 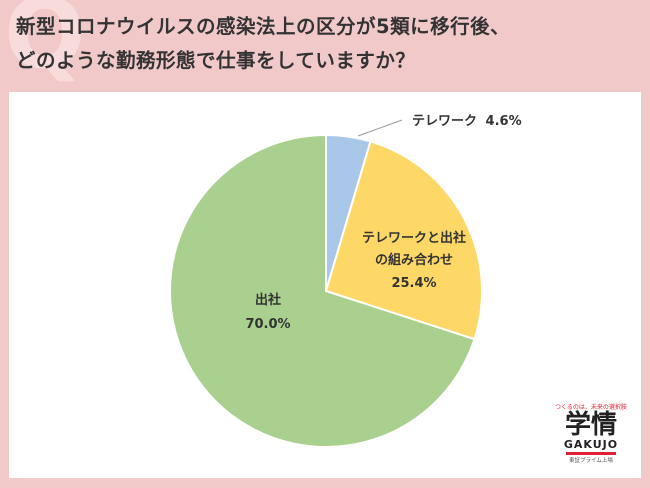 I want to click on logo-subline: 東証プライム上場, so click(x=591, y=461).